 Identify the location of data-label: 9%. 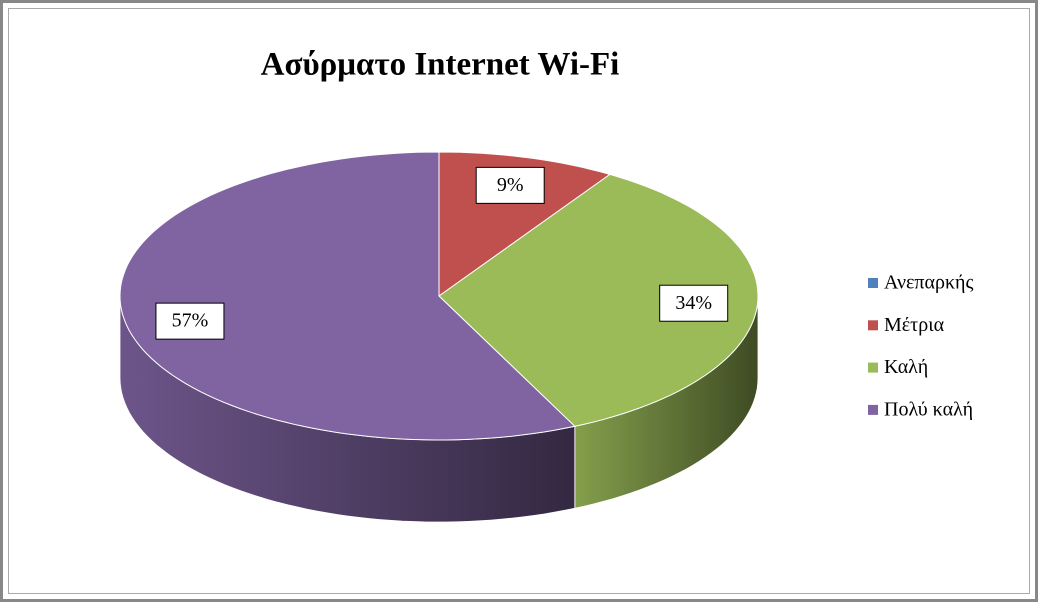
(510, 185).